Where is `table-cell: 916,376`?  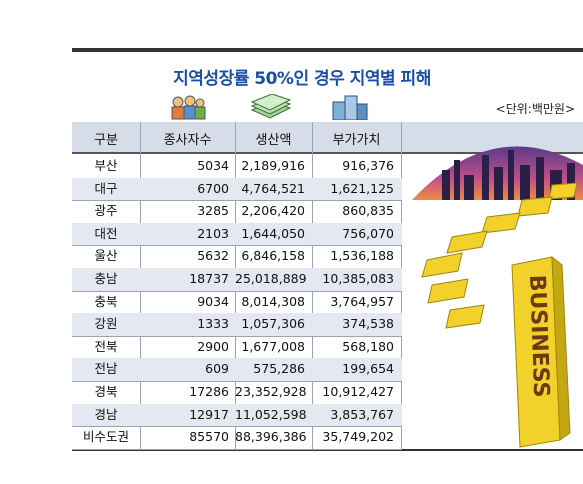
table-cell: 916,376 is located at coordinates (368, 165).